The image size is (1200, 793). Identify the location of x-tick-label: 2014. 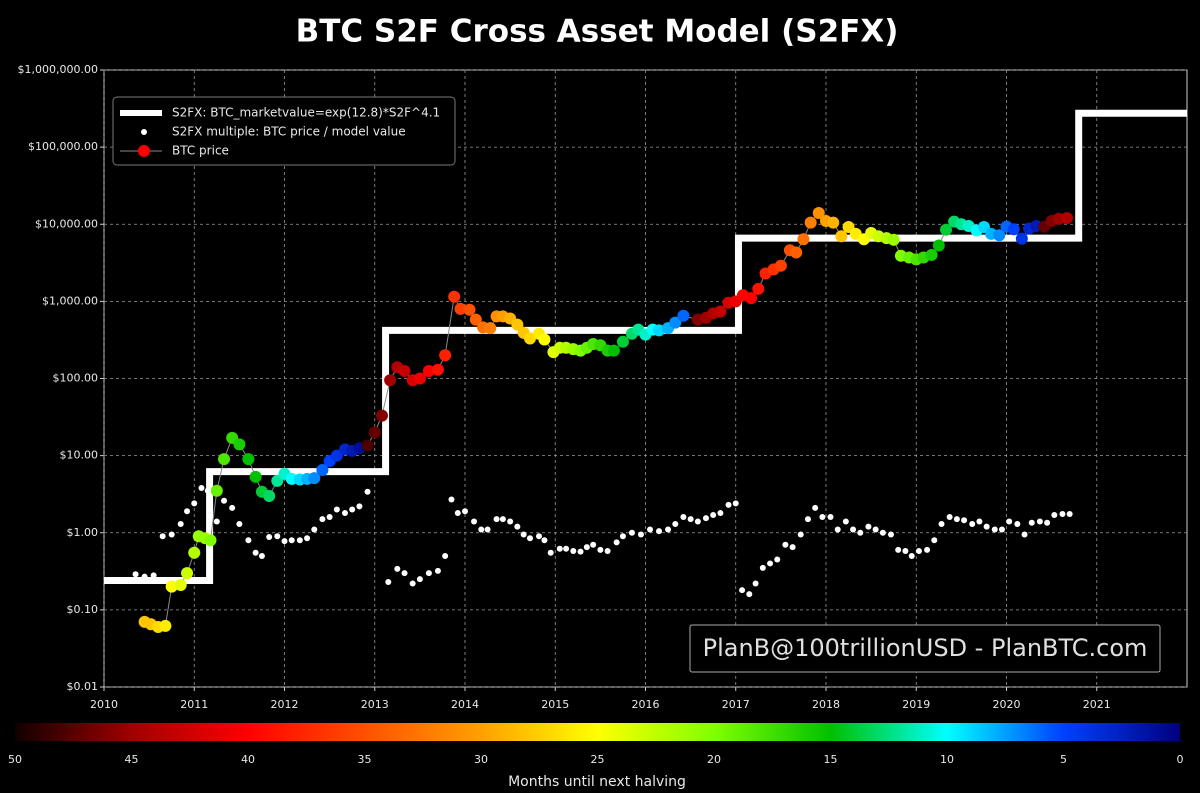
(465, 704).